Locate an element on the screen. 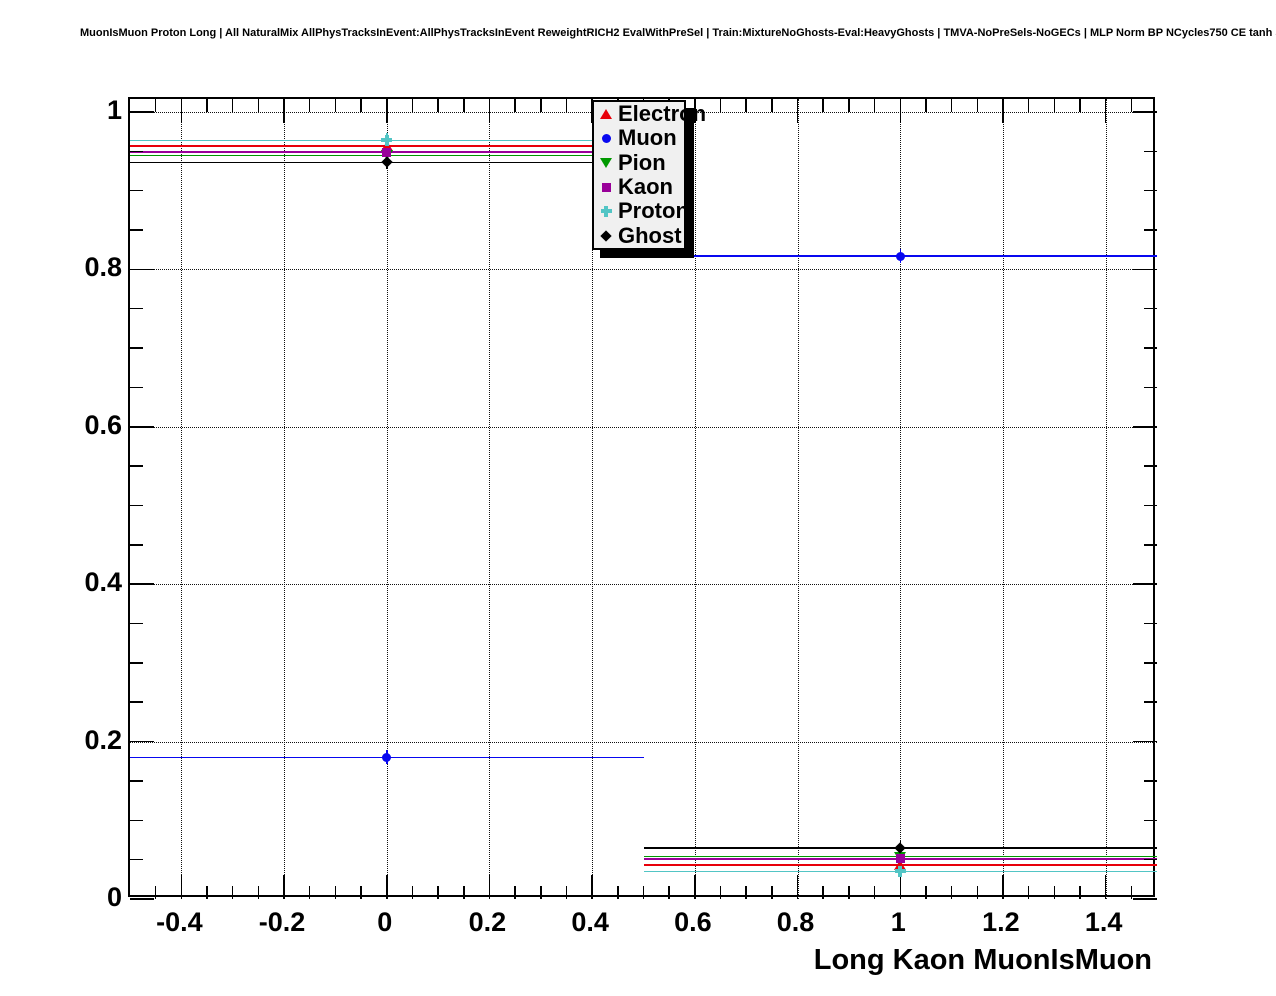  legend-item-electron: Electron is located at coordinates (650, 114).